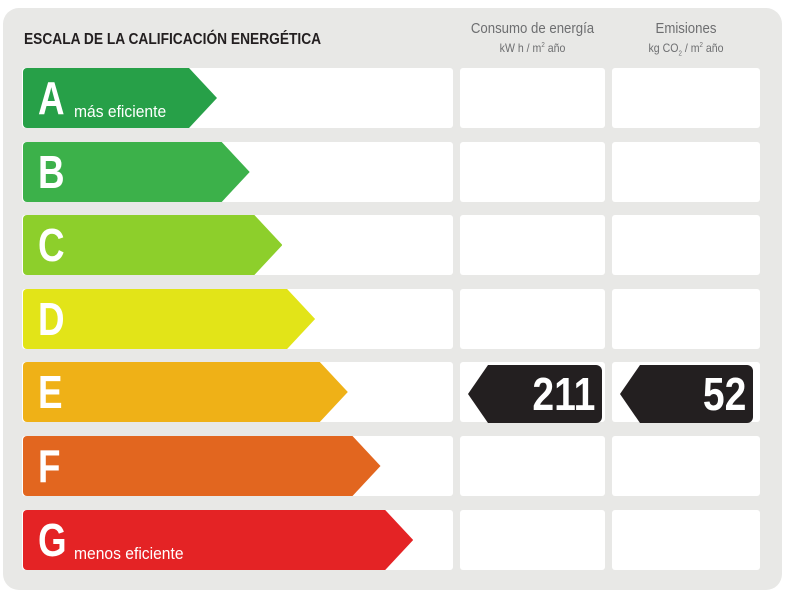 Image resolution: width=788 pixels, height=598 pixels. I want to click on rating-letter: D, so click(51, 319).